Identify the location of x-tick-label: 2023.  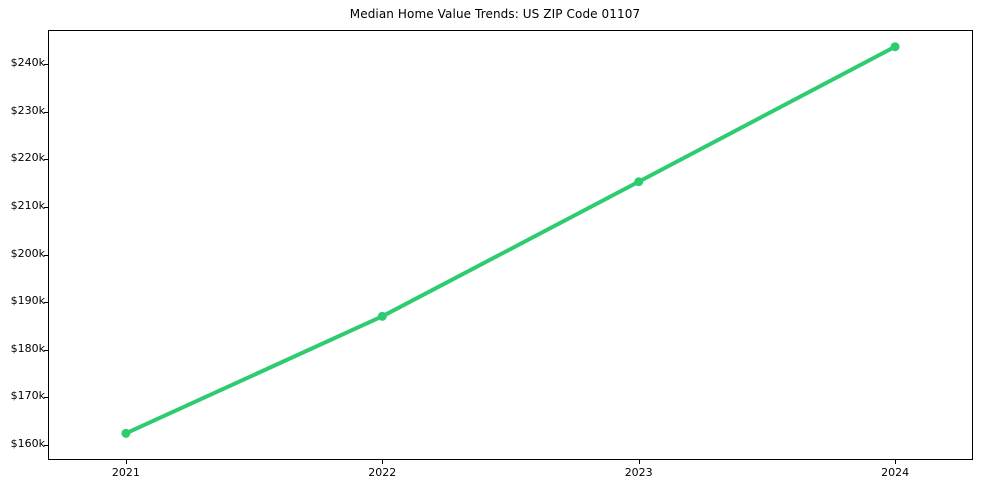
(638, 472).